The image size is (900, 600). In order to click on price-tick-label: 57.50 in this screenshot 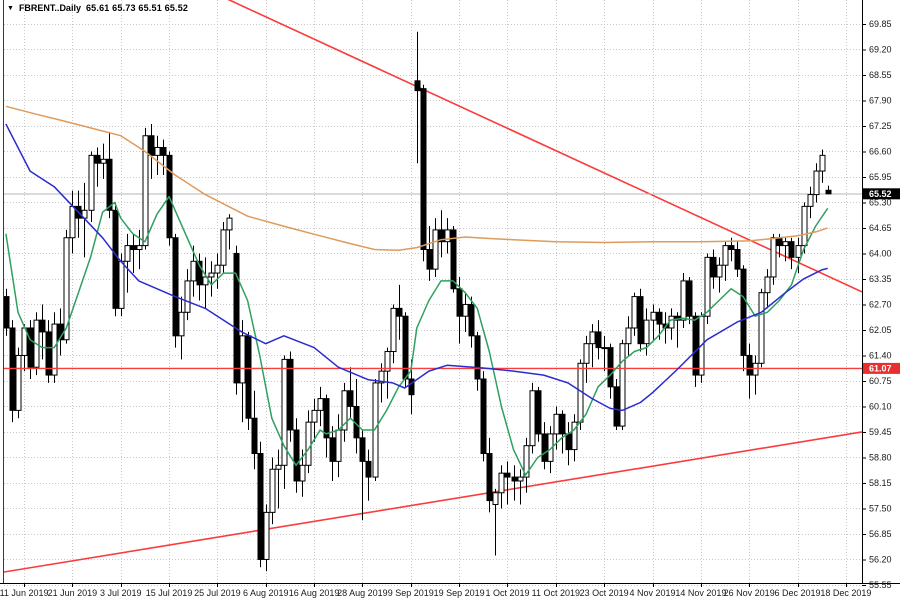, I will do `click(880, 508)`.